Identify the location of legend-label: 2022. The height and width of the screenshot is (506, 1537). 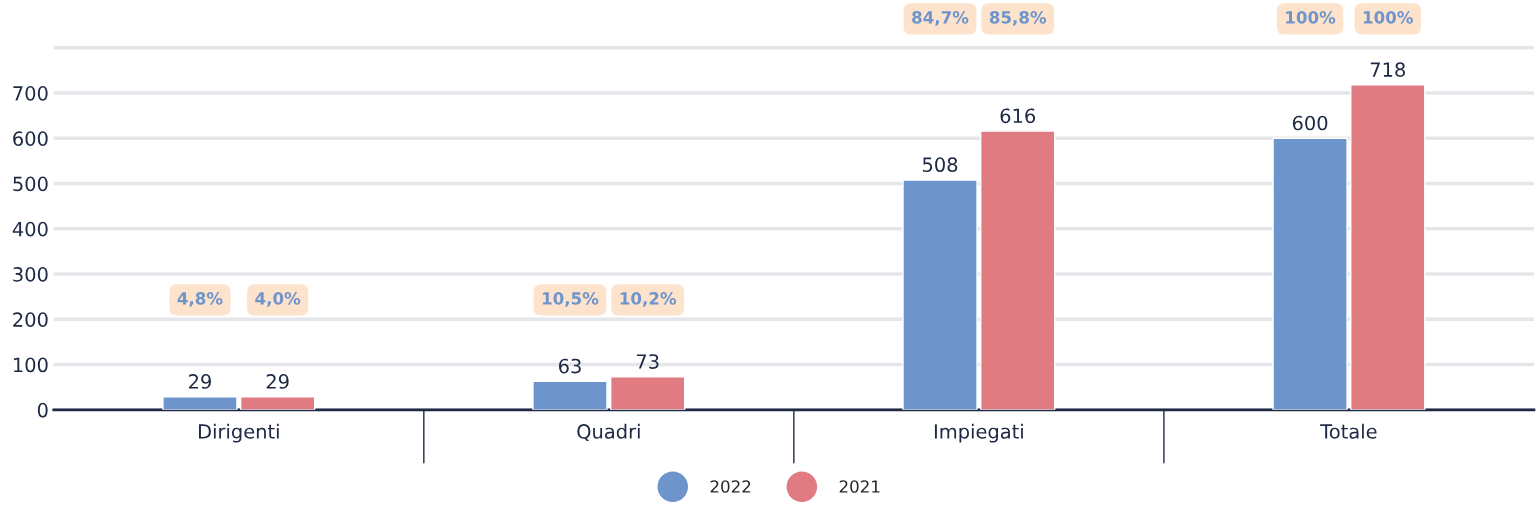
(730, 486).